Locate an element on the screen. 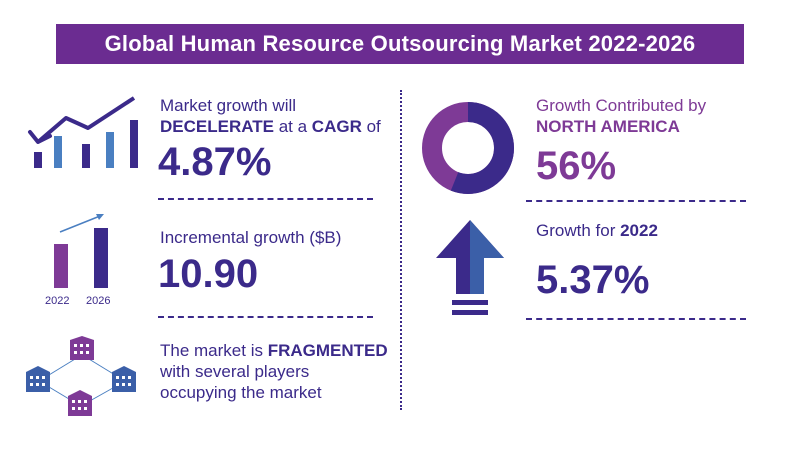  yoy-value: 5.37% is located at coordinates (593, 280).